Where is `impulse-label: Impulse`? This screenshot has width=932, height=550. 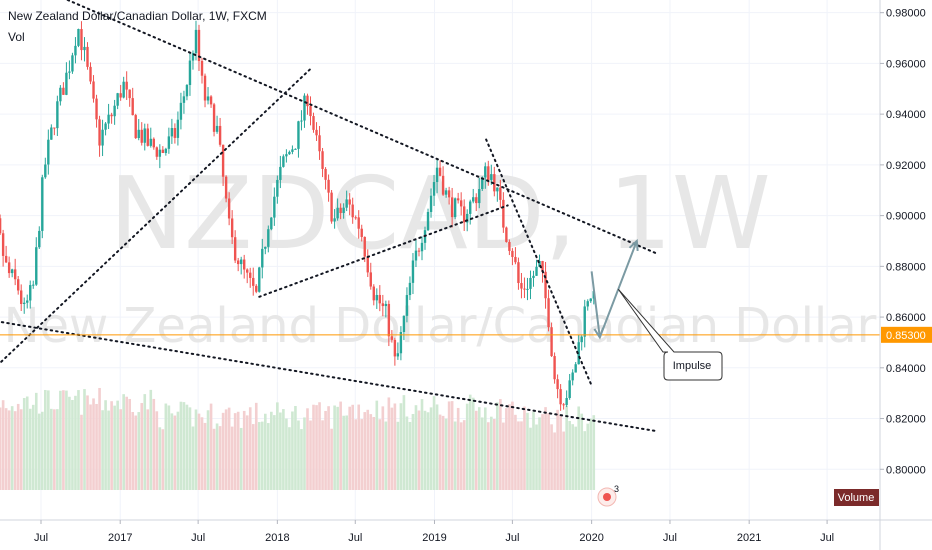
impulse-label: Impulse is located at coordinates (692, 366).